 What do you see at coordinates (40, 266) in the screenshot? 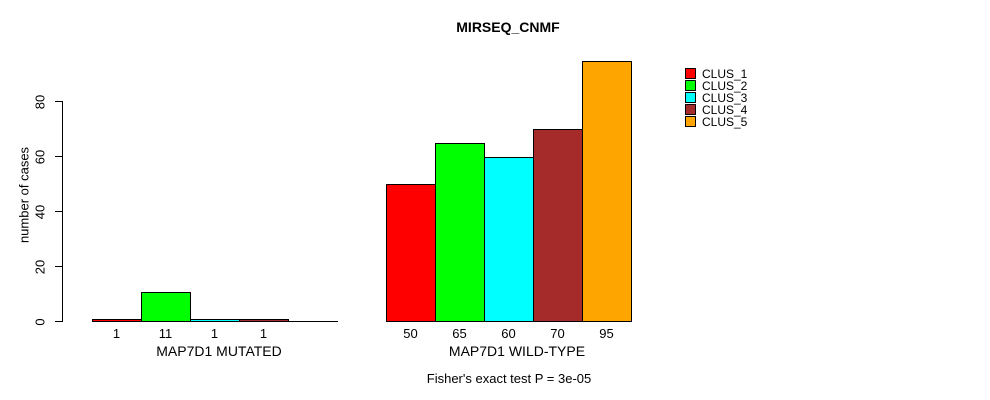
I see `y-tick-label: 20` at bounding box center [40, 266].